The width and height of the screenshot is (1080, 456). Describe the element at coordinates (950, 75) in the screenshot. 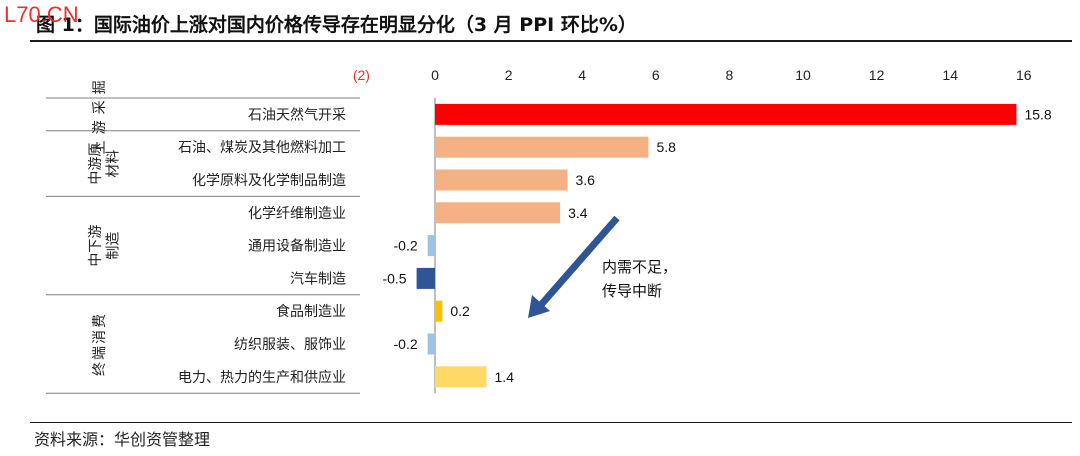

I see `x-tick-label: 14` at that location.